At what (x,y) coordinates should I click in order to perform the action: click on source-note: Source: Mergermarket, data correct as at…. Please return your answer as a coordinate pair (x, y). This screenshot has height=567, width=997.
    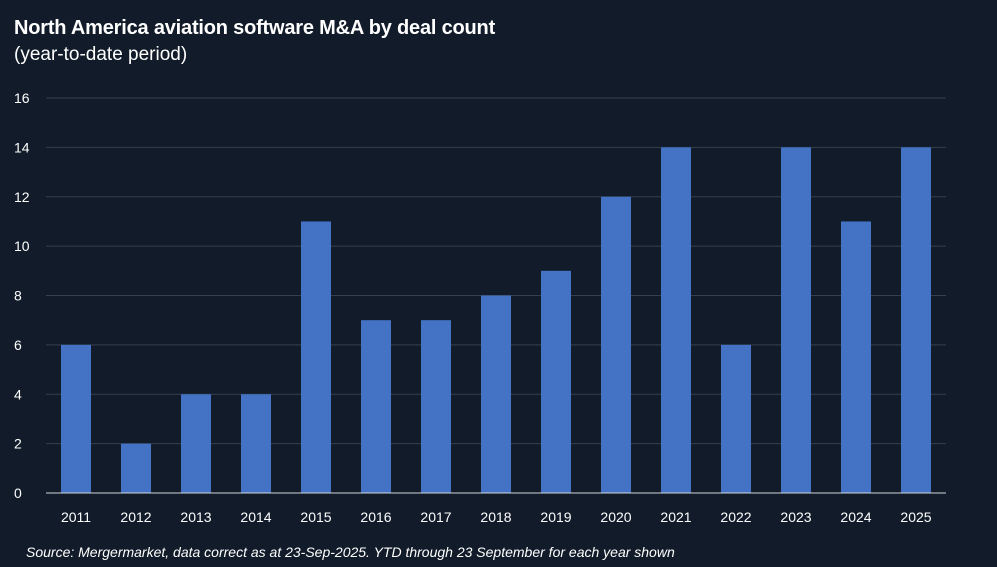
    Looking at the image, I should click on (350, 552).